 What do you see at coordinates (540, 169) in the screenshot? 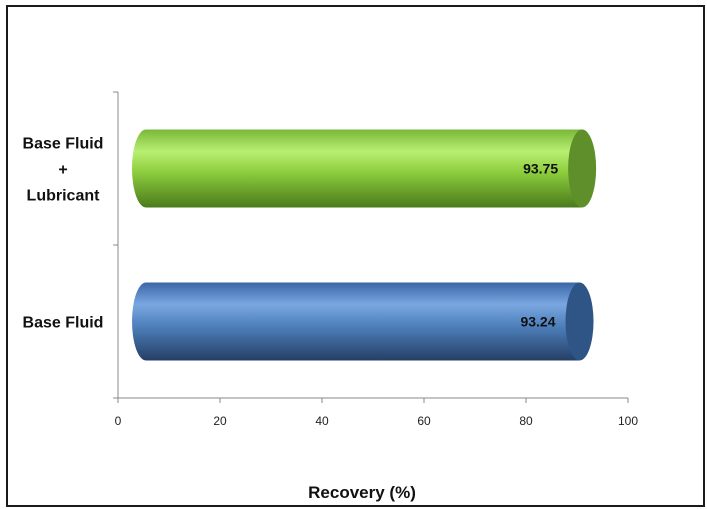
I see `data-label: 93.75` at bounding box center [540, 169].